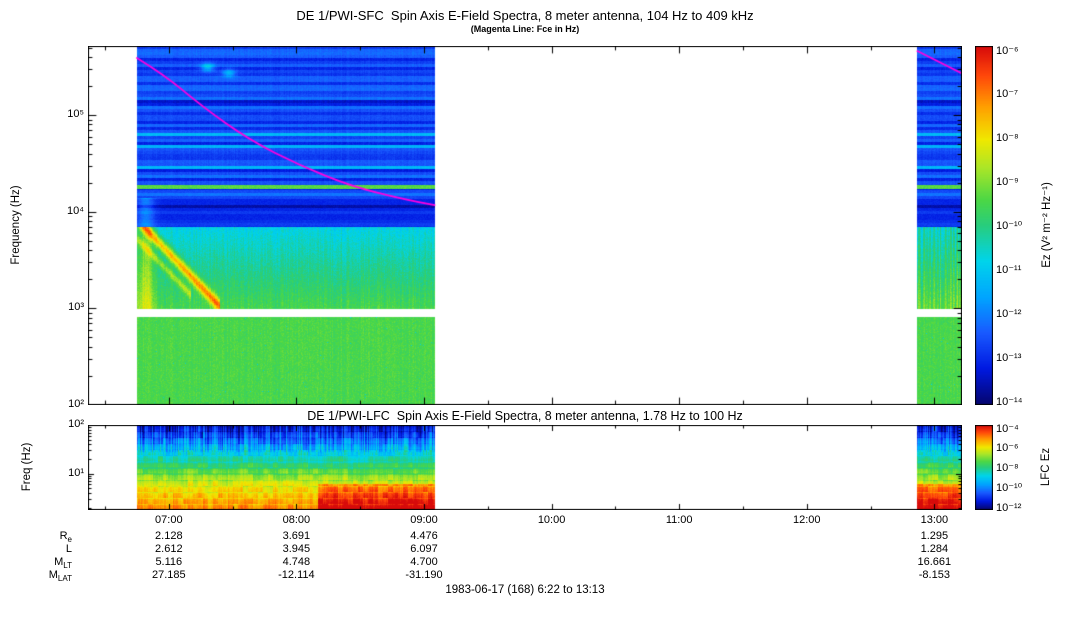 This screenshot has width=1083, height=620. What do you see at coordinates (1007, 182) in the screenshot?
I see `sfc-colorbar-tick-label: 10⁻⁹` at bounding box center [1007, 182].